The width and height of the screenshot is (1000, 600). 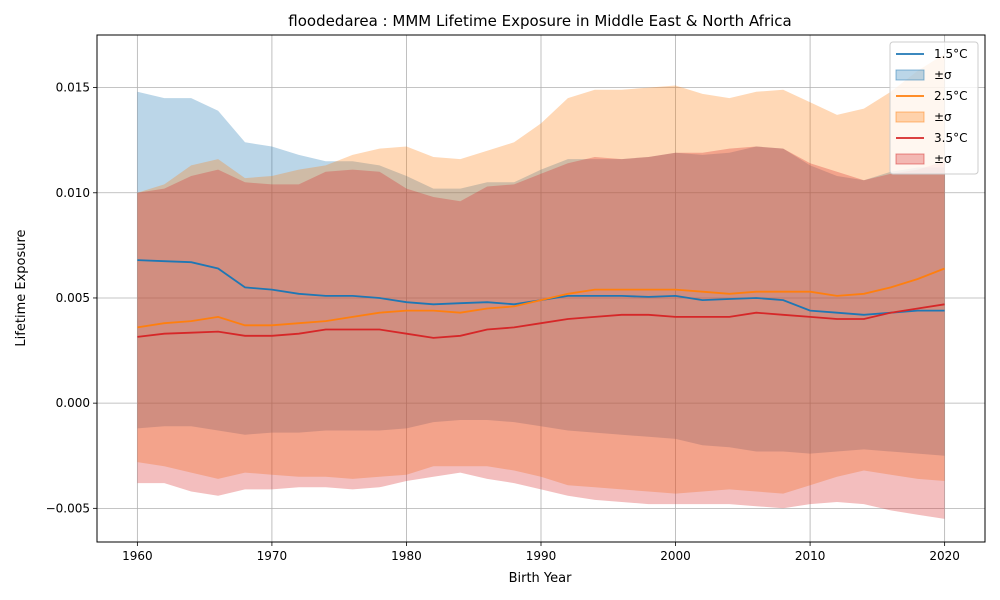 What do you see at coordinates (73, 193) in the screenshot?
I see `y-tick-label: 0.010` at bounding box center [73, 193].